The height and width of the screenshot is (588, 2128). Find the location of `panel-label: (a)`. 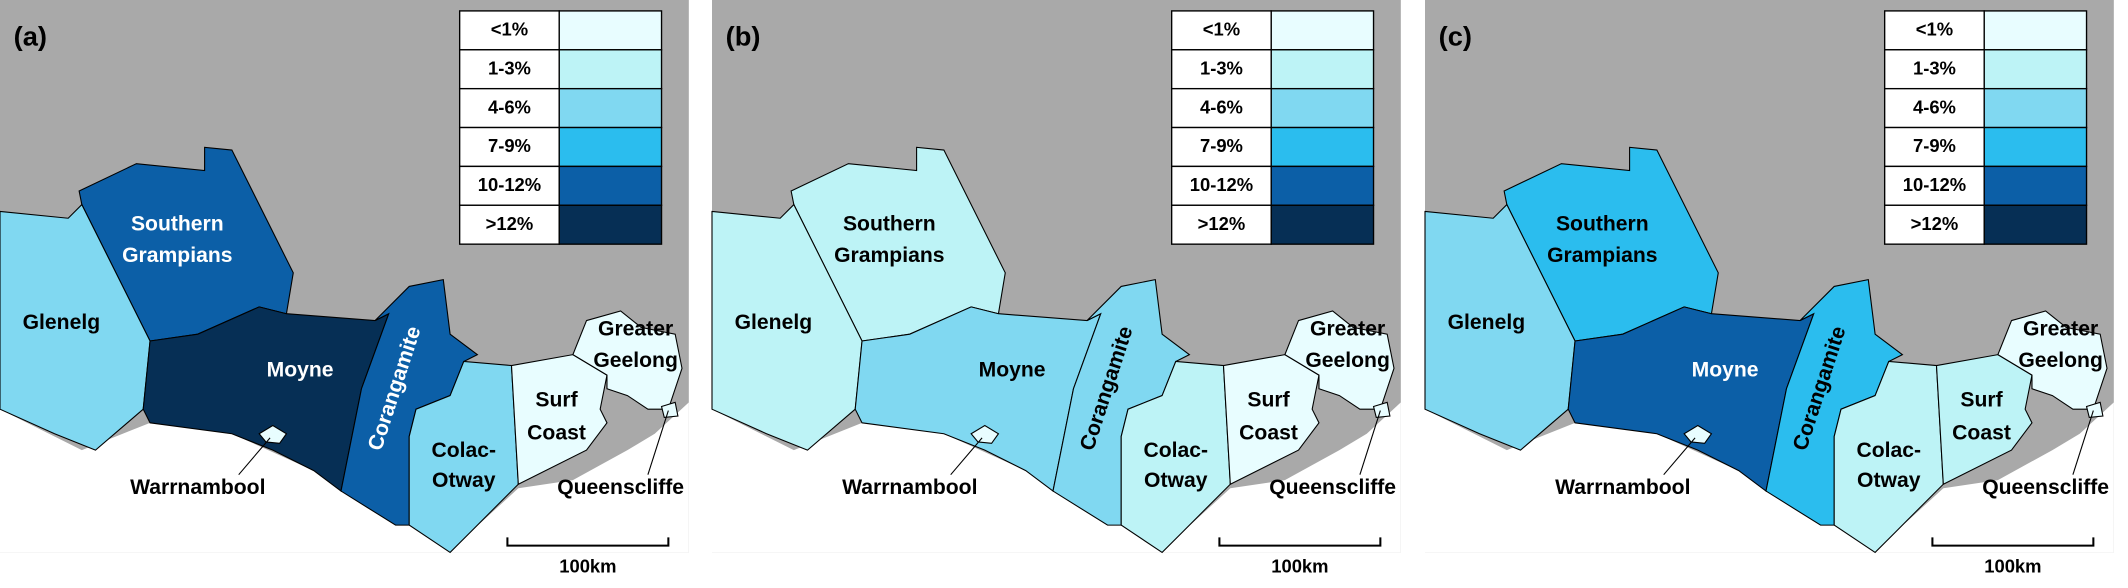

panel-label: (a) is located at coordinates (30, 35).